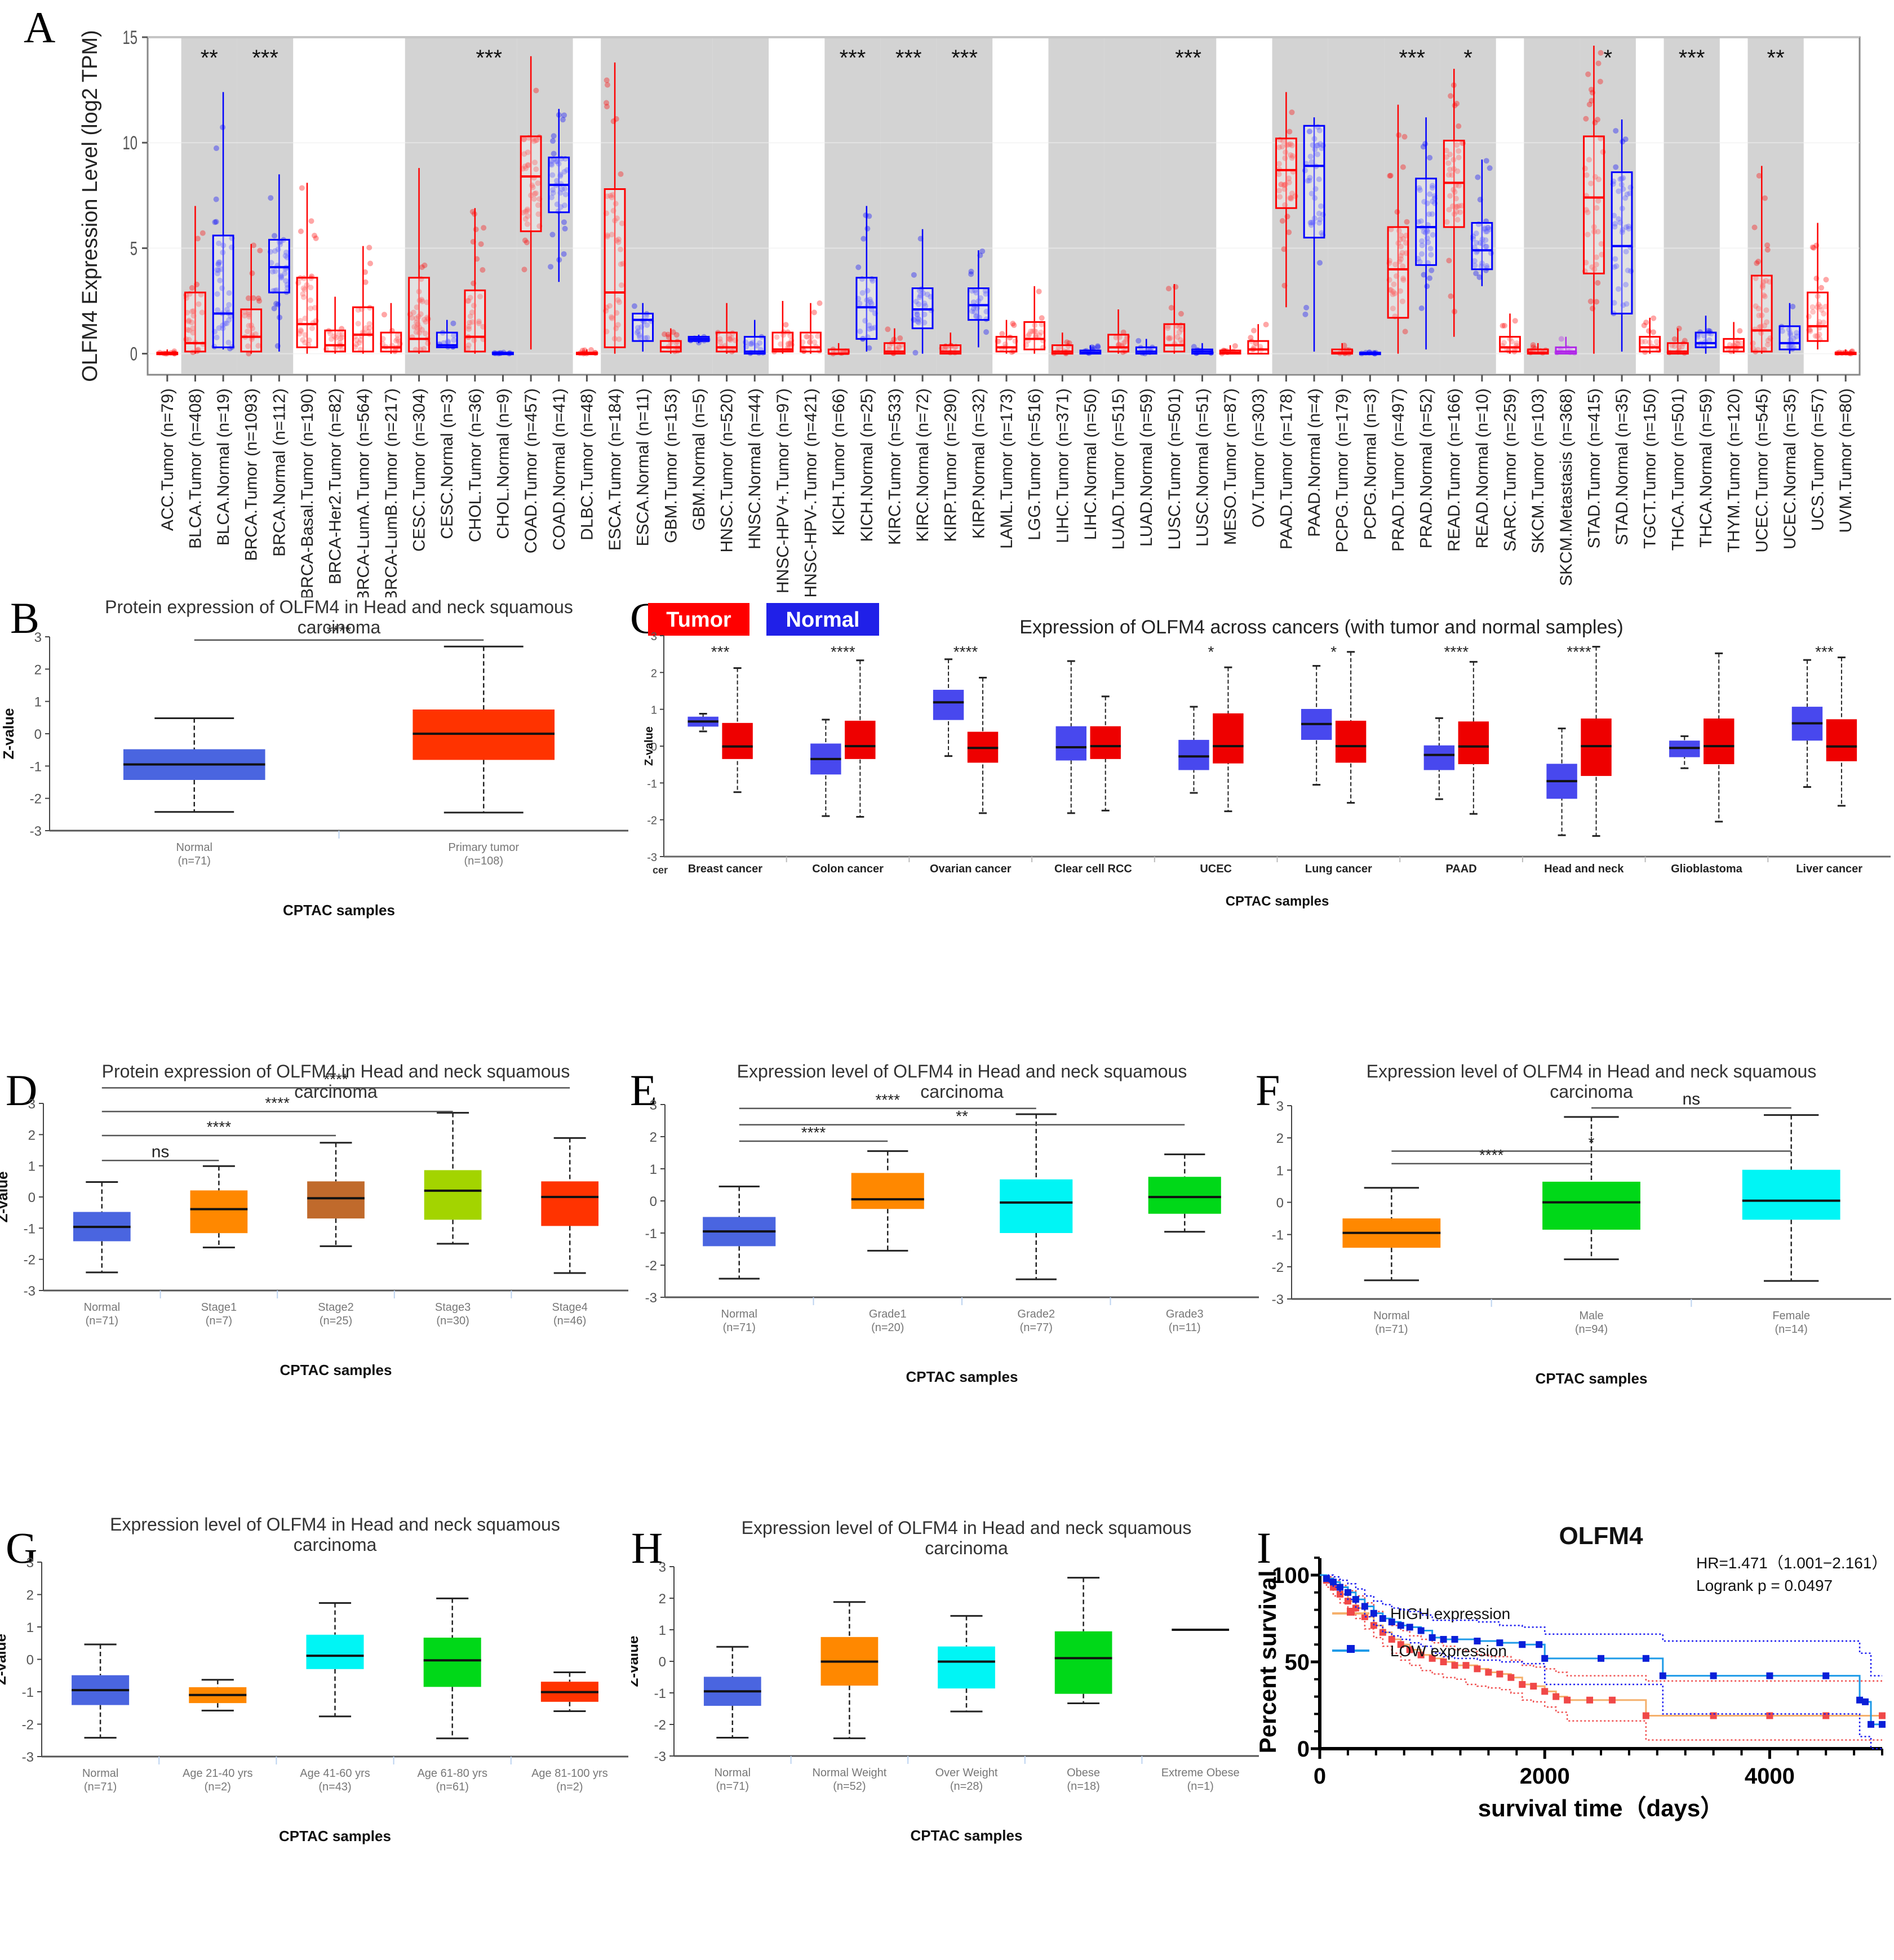 The width and height of the screenshot is (1894, 1960). I want to click on x-tick-count: (n=14), so click(1791, 1329).